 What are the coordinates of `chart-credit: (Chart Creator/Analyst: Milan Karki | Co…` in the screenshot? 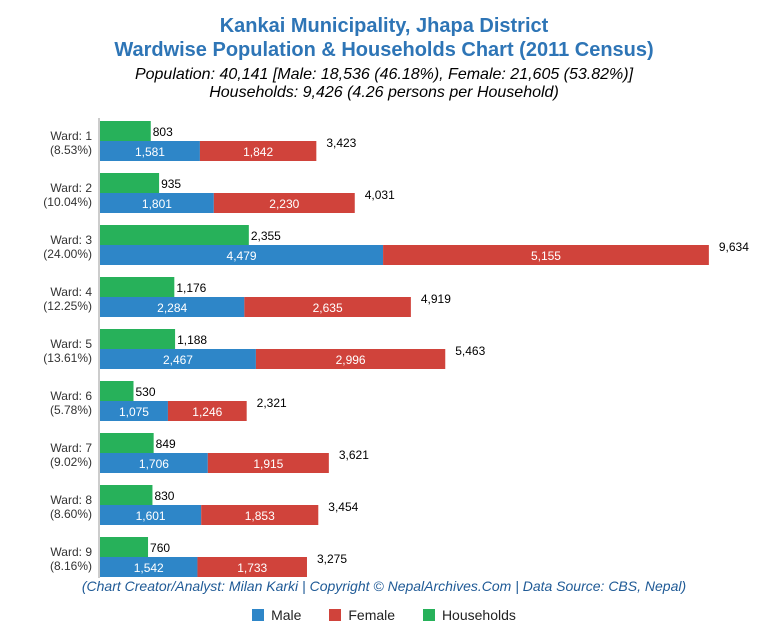 It's located at (384, 586).